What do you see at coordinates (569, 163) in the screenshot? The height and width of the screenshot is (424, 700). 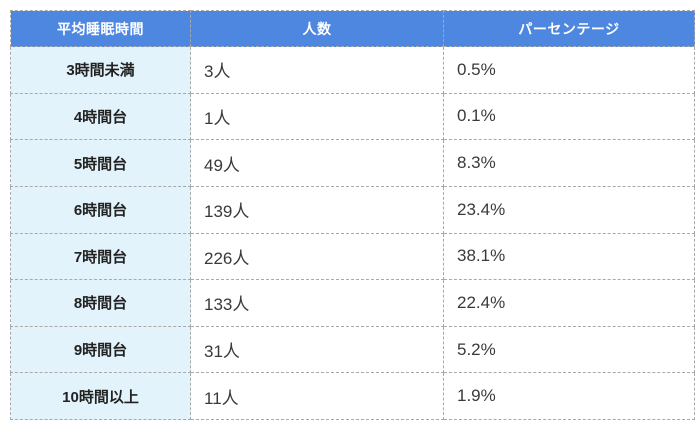 I see `percentage-cell: 8.3%` at bounding box center [569, 163].